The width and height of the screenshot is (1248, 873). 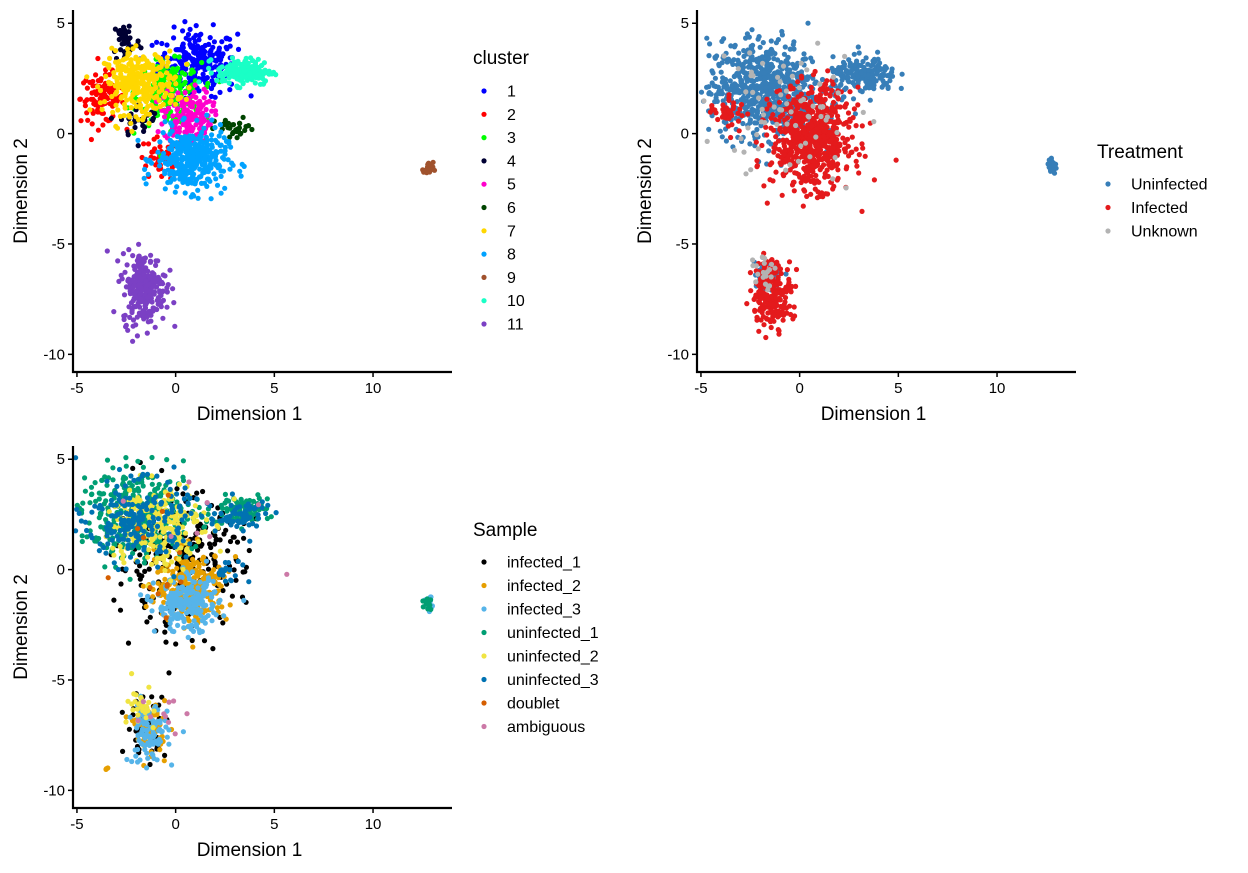 What do you see at coordinates (511, 208) in the screenshot?
I see `legend-label: 6` at bounding box center [511, 208].